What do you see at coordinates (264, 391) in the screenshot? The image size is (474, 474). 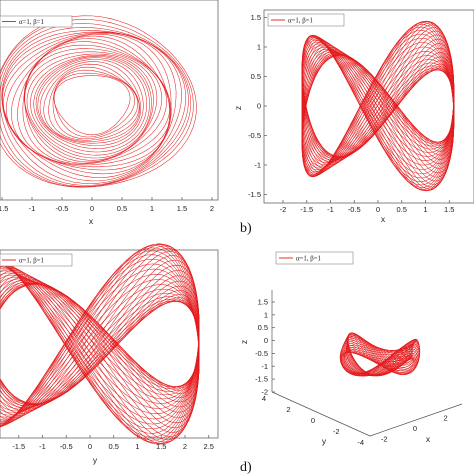 I see `panel-d-z-tick-label: -2` at bounding box center [264, 391].